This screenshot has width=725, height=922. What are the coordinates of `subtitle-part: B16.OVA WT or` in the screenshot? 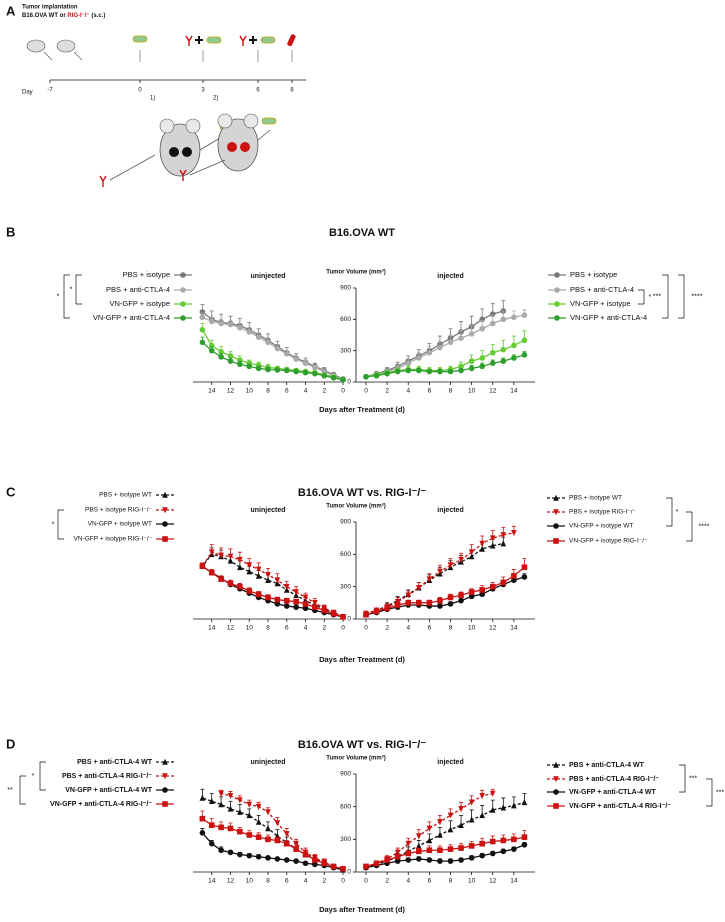 It's located at (44, 16).